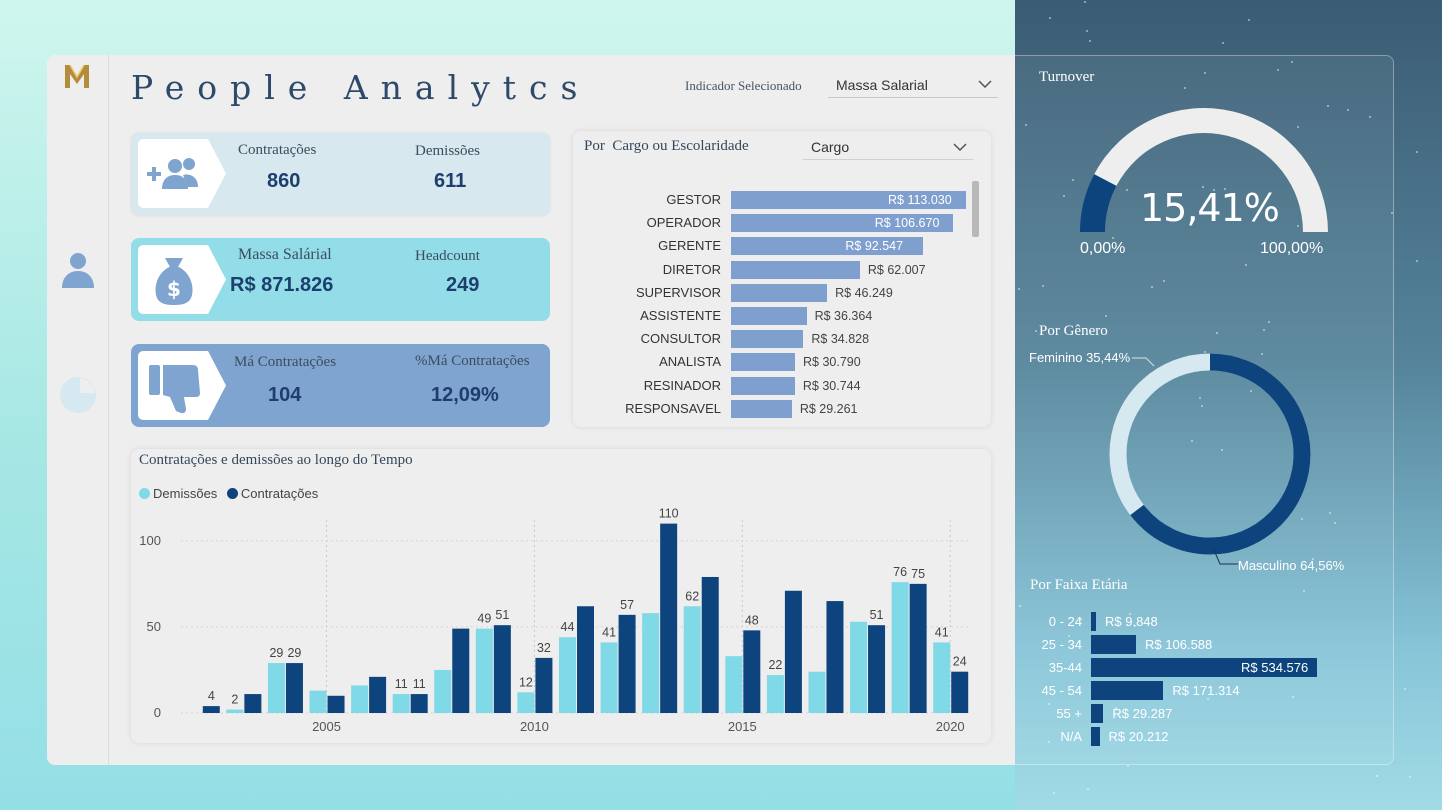 This screenshot has height=810, width=1442. I want to click on bar-data-label: 41, so click(609, 632).